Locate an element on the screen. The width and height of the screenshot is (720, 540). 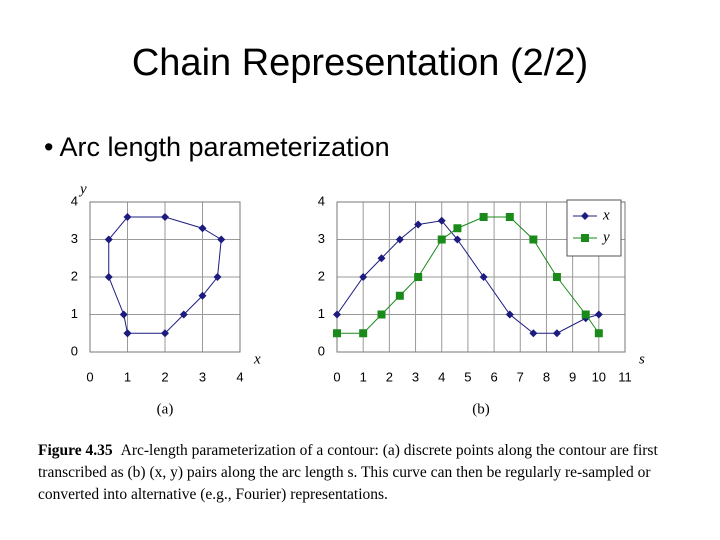
bullet-text: Arc length parameterization is located at coordinates (224, 147).